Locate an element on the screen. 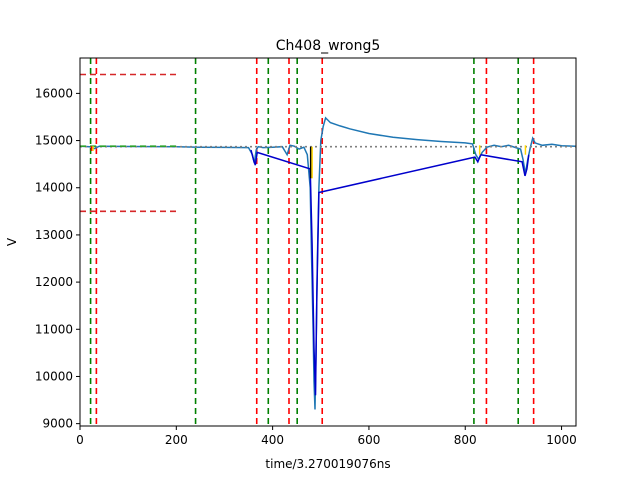 The width and height of the screenshot is (640, 480). y-tick-label: 16000 is located at coordinates (54, 93).